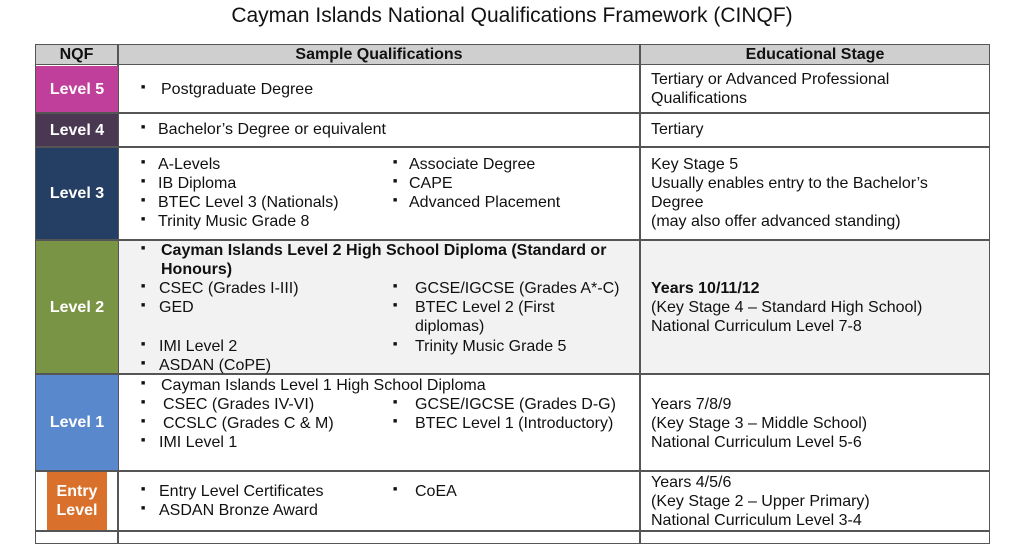 The width and height of the screenshot is (1024, 544). Describe the element at coordinates (472, 164) in the screenshot. I see `qualification-item: Associate Degree` at that location.